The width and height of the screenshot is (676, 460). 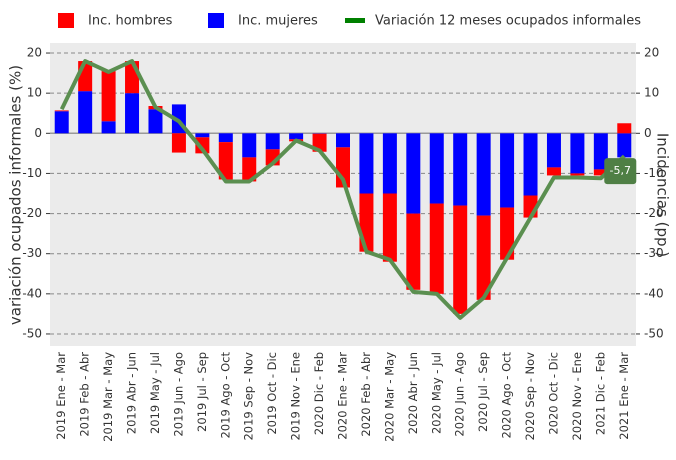 What do you see at coordinates (389, 397) in the screenshot?
I see `x-tick-label: 2020 Mar - May` at bounding box center [389, 397].